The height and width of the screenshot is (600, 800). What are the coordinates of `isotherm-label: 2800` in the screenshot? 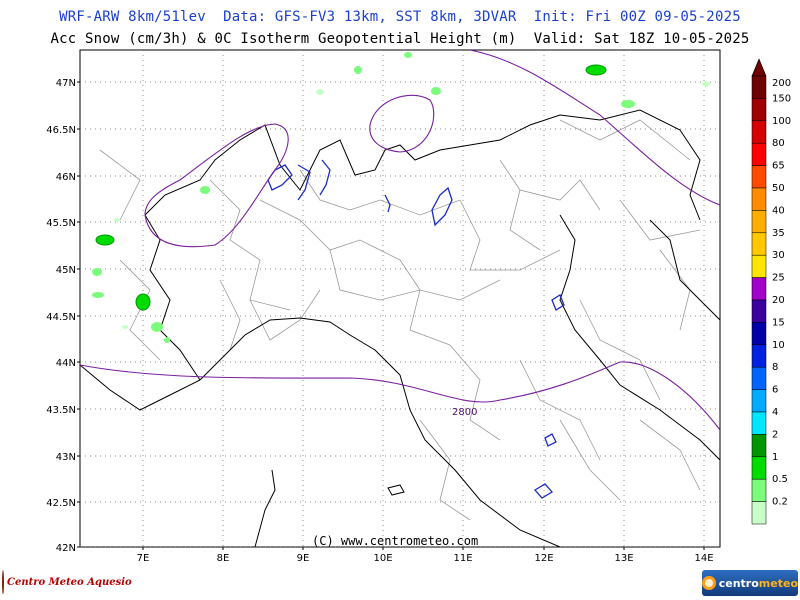 It's located at (464, 412).